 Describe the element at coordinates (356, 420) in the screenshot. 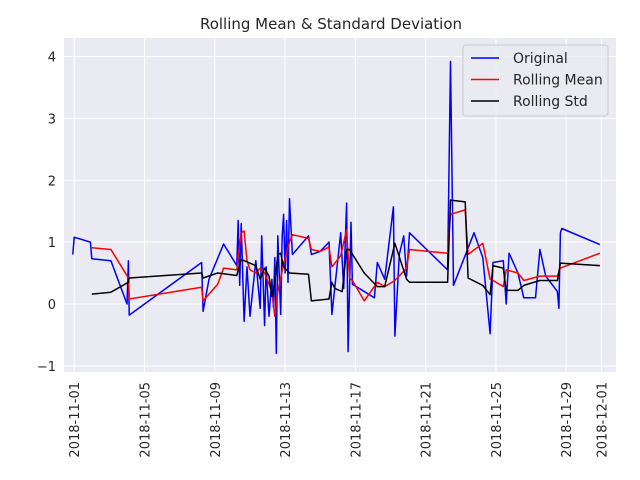

I see `x-tick-label: 2018-11-17` at that location.